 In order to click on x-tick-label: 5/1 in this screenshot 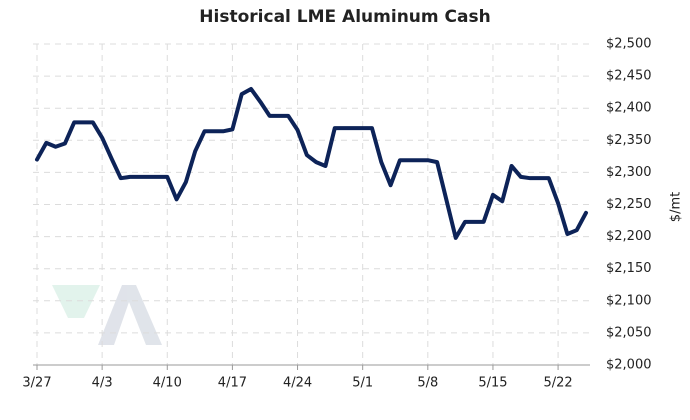, I will do `click(362, 383)`.